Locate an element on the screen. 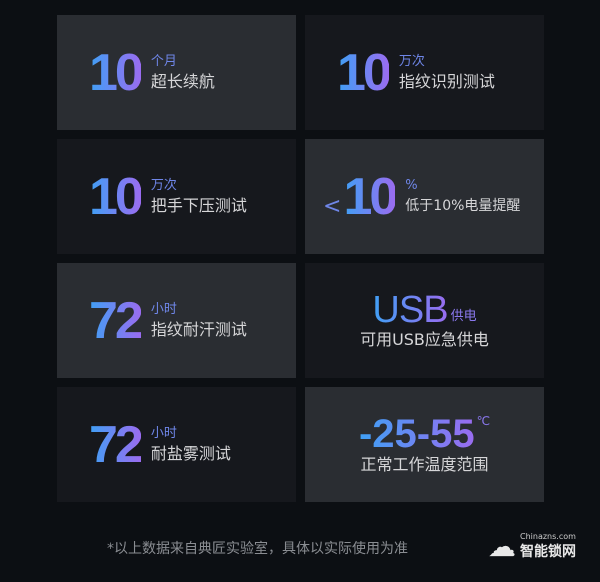 The image size is (600, 582). stat-desc: 正常工作温度范围 is located at coordinates (424, 464).